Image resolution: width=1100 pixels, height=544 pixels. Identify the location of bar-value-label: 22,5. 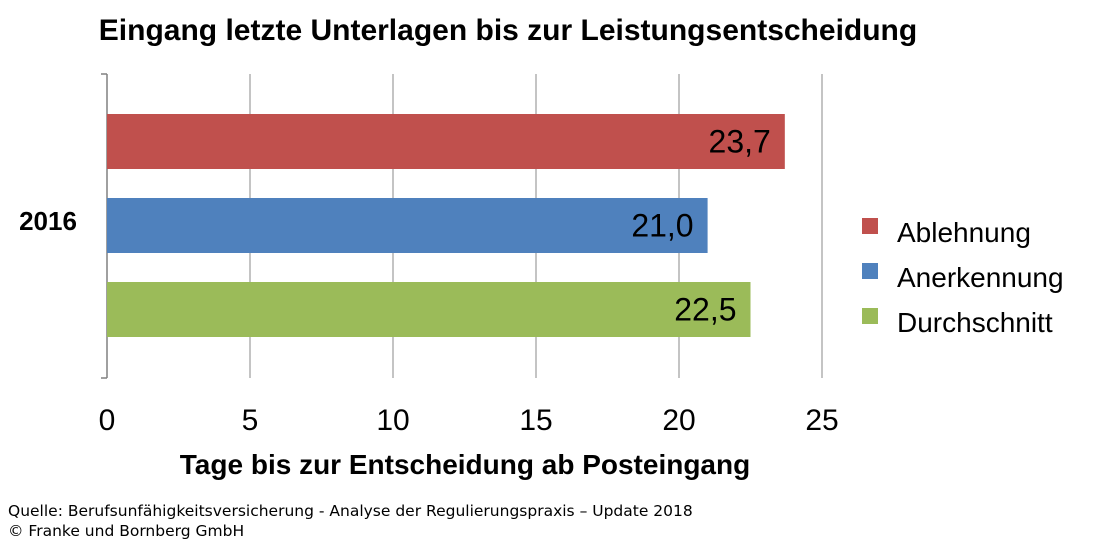
(705, 310).